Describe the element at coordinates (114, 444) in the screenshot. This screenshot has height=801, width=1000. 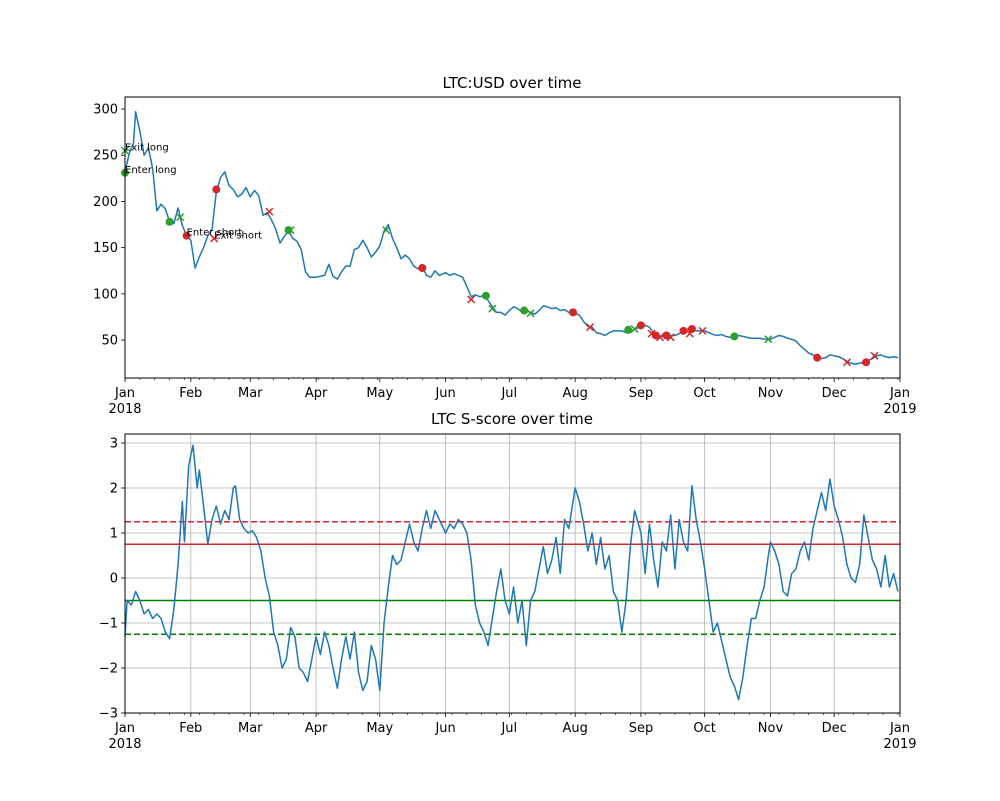
I see `y-tick-label: 3` at that location.